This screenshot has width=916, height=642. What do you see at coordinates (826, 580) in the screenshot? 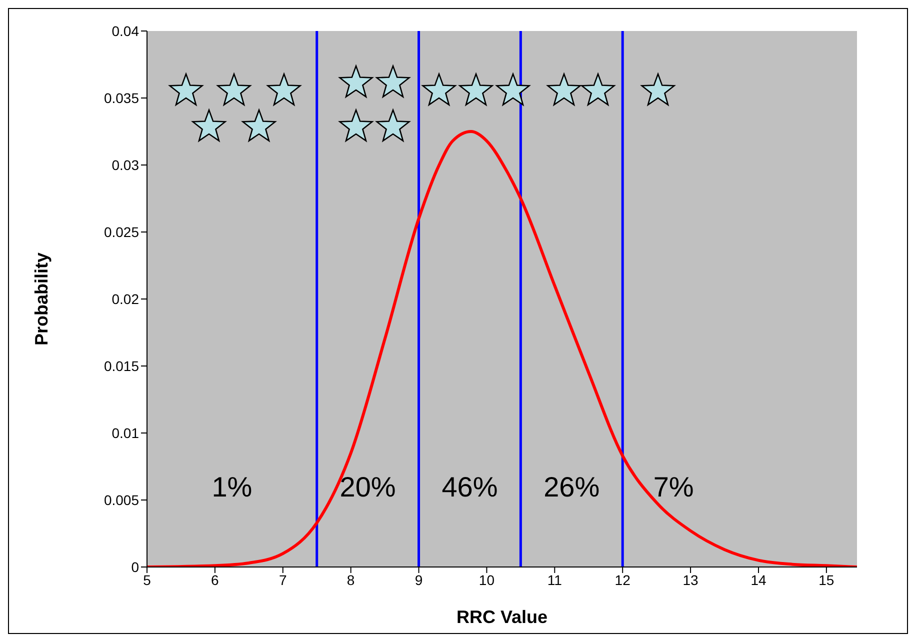
I see `x-tick-label: 15` at bounding box center [826, 580].